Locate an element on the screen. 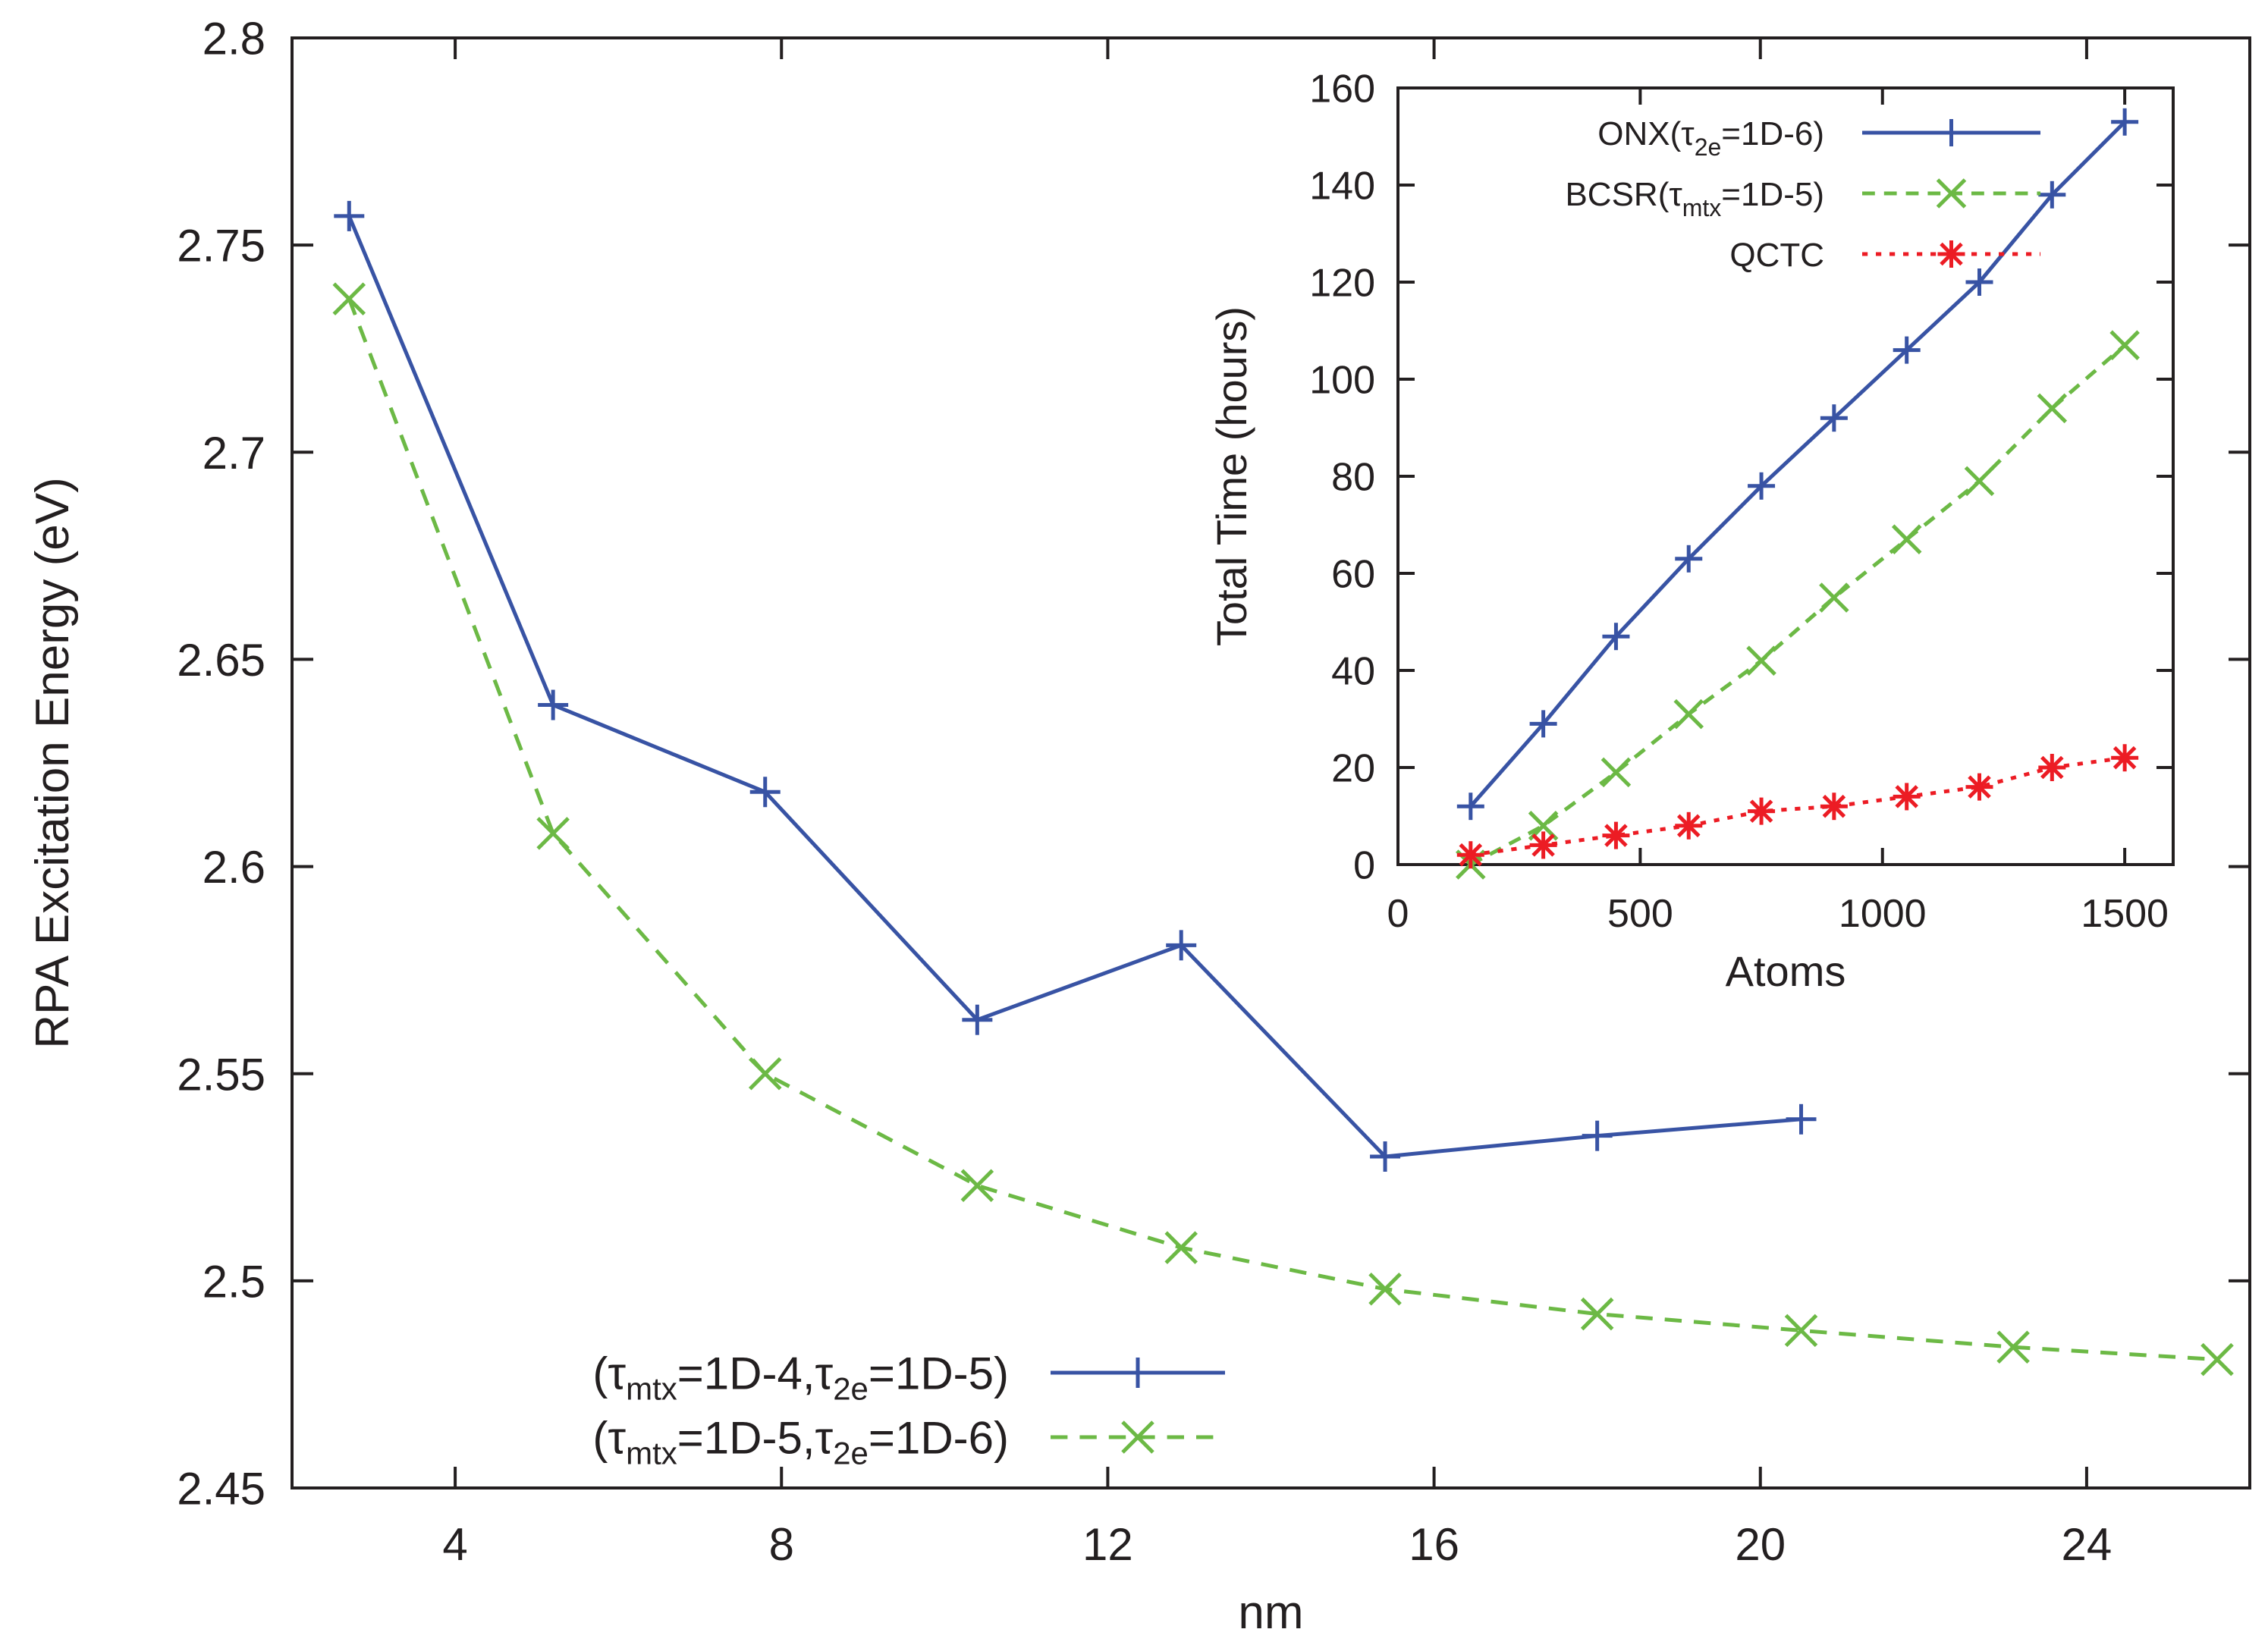  inset-x-tick-label-1: 500 is located at coordinates (1640, 914).